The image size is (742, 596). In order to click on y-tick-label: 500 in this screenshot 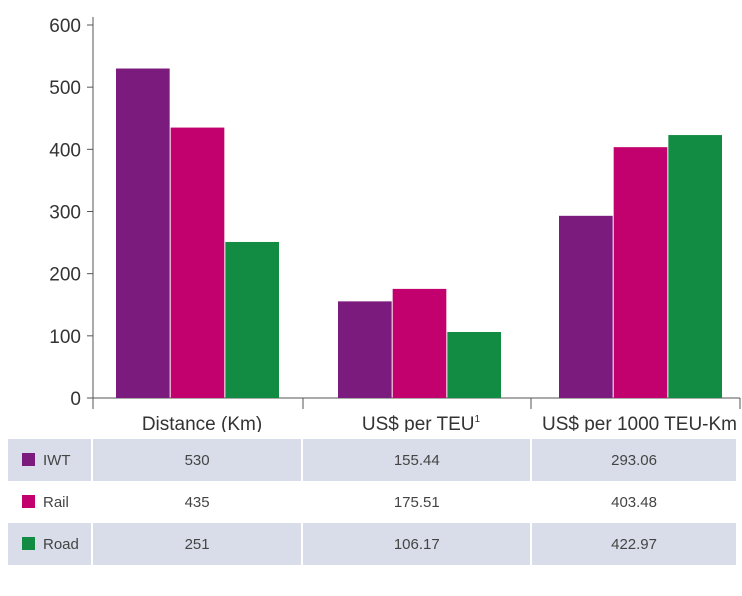, I will do `click(65, 88)`.